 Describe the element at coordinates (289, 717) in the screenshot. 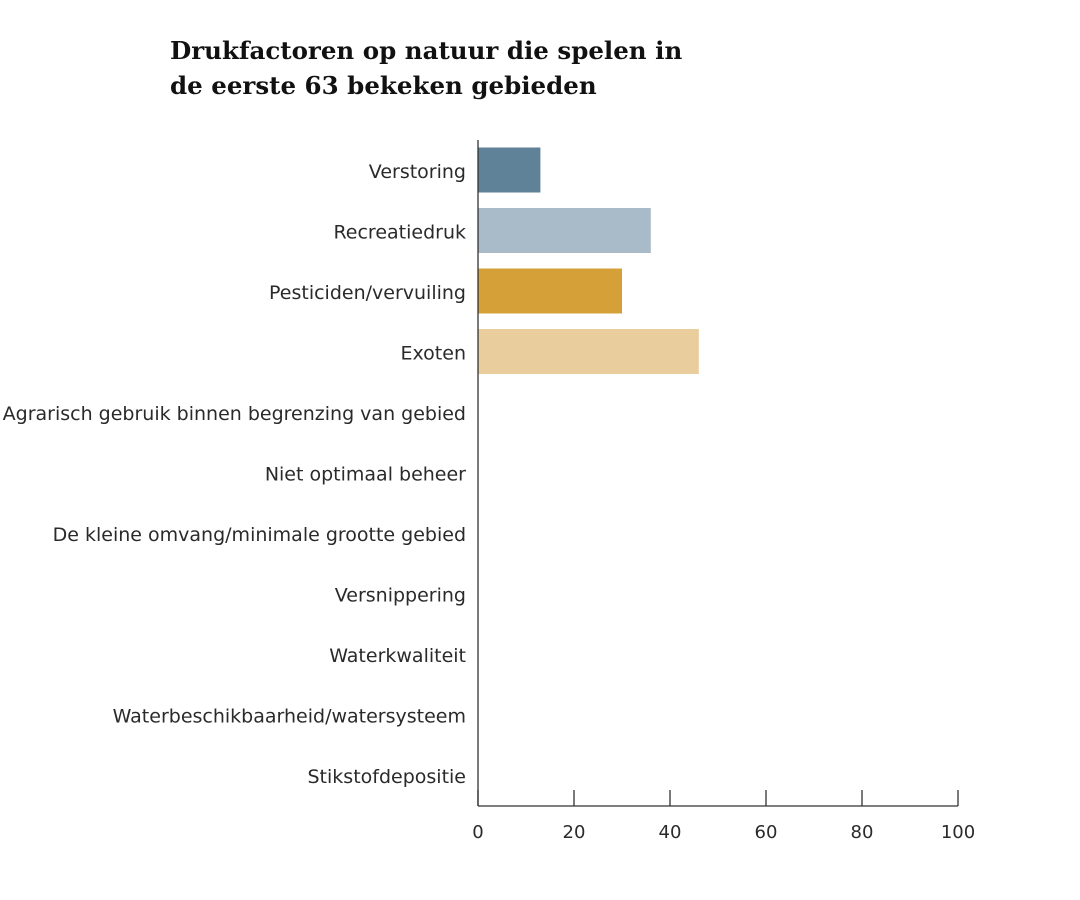

I see `category-label-9: Waterbeschikbaarheid/watersysteem` at that location.